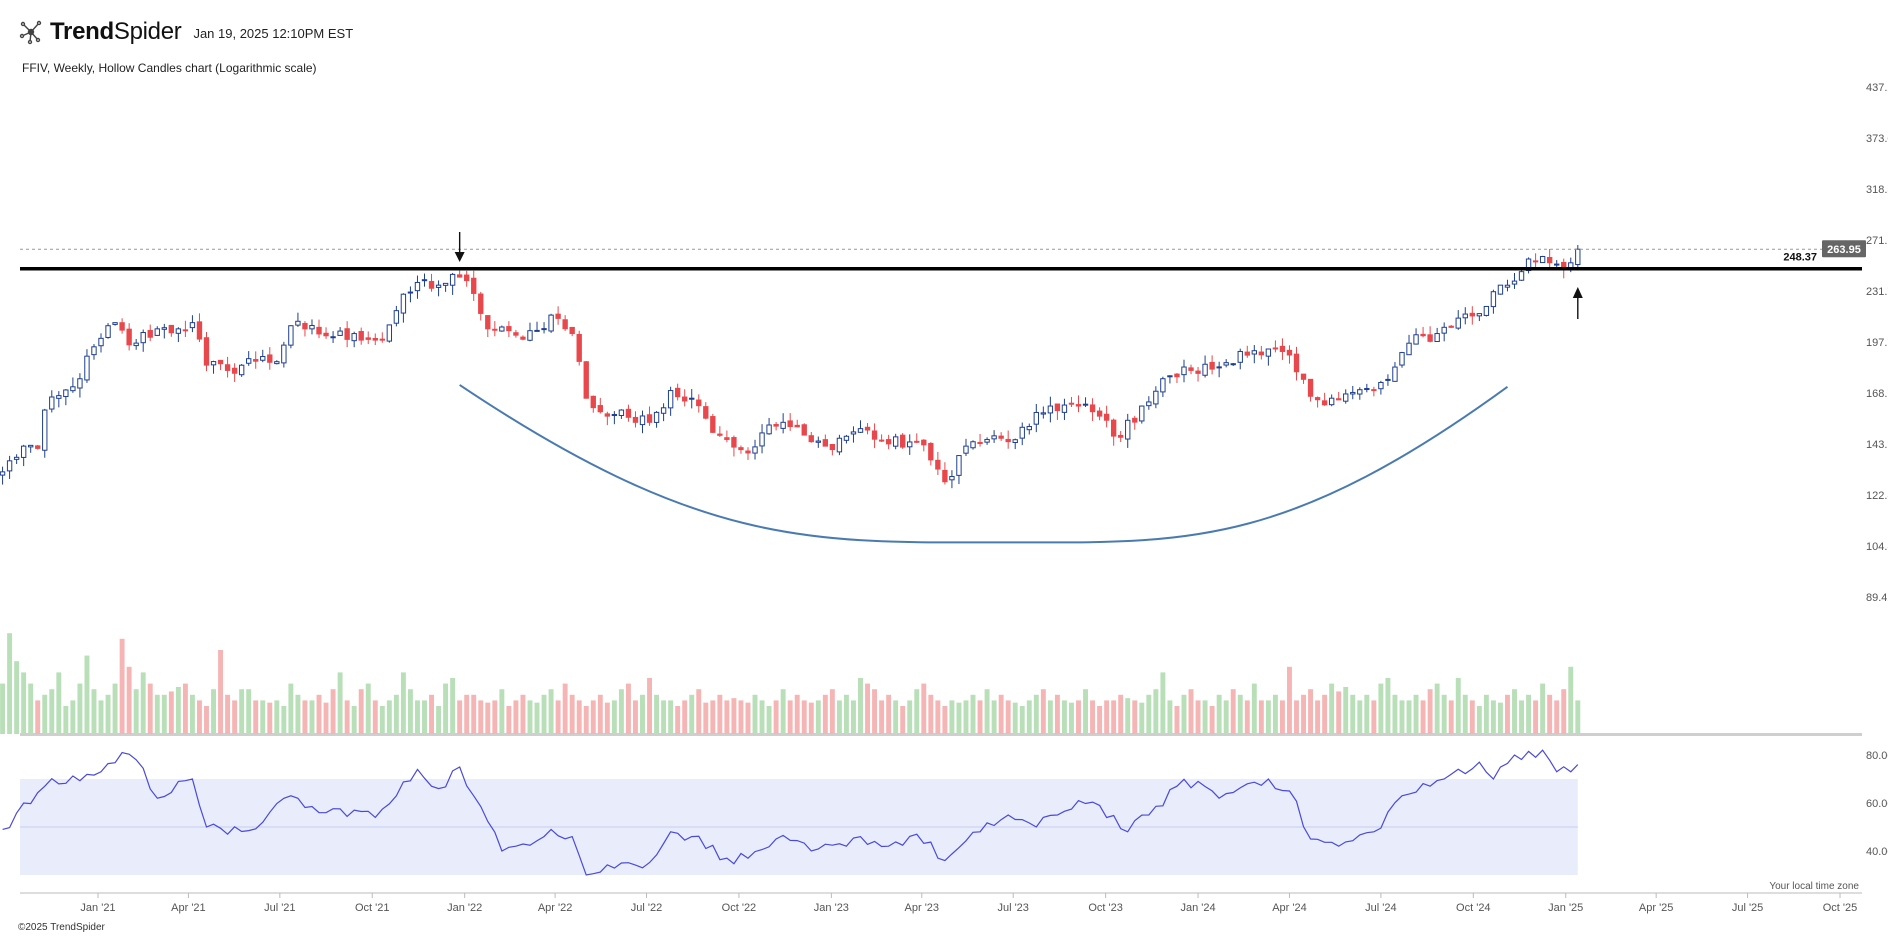  Describe the element at coordinates (1012, 908) in the screenshot. I see `x-axis-tick: Jul '23` at that location.